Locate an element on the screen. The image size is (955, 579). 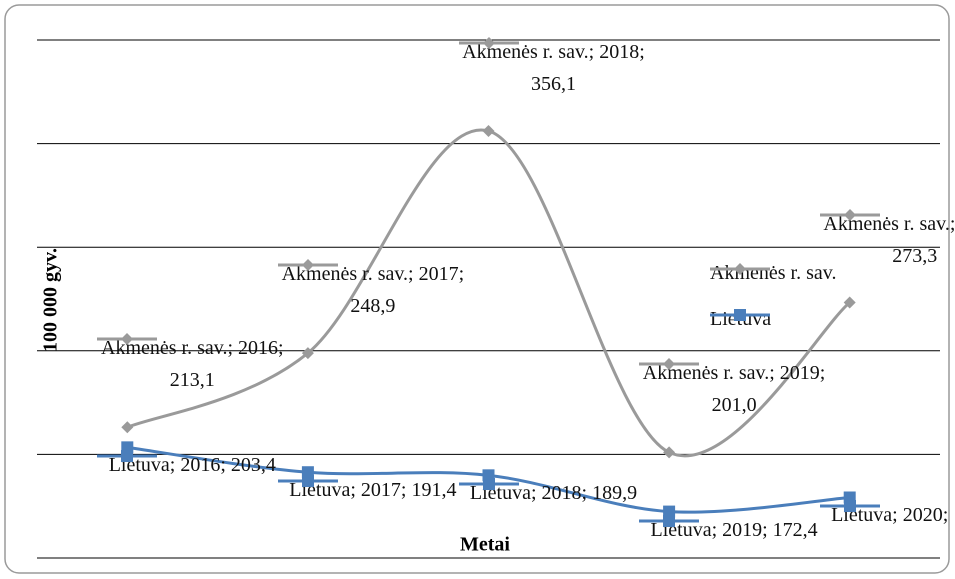
data-label-text: Akmenės r. sav.; 2016; 213,1 is located at coordinates (192, 364).